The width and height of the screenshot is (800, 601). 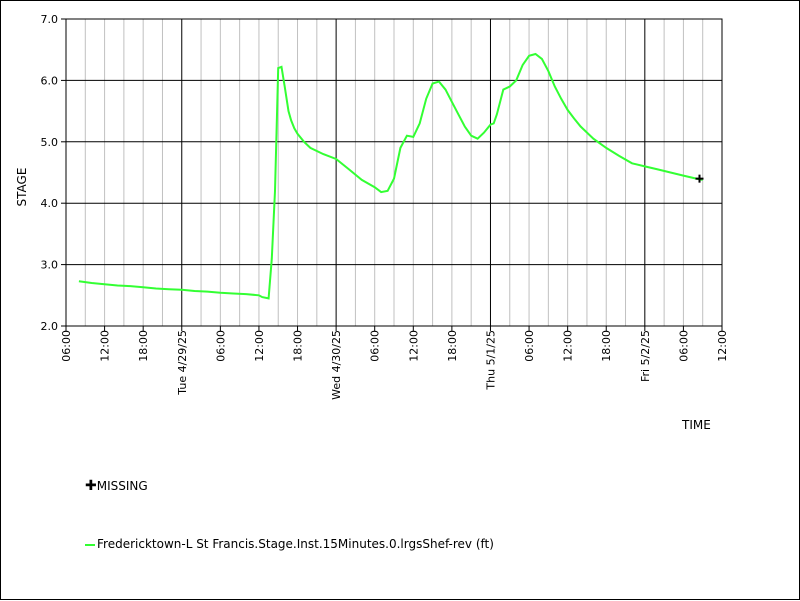 What do you see at coordinates (50, 80) in the screenshot?
I see `y-tick-label: 6.0` at bounding box center [50, 80].